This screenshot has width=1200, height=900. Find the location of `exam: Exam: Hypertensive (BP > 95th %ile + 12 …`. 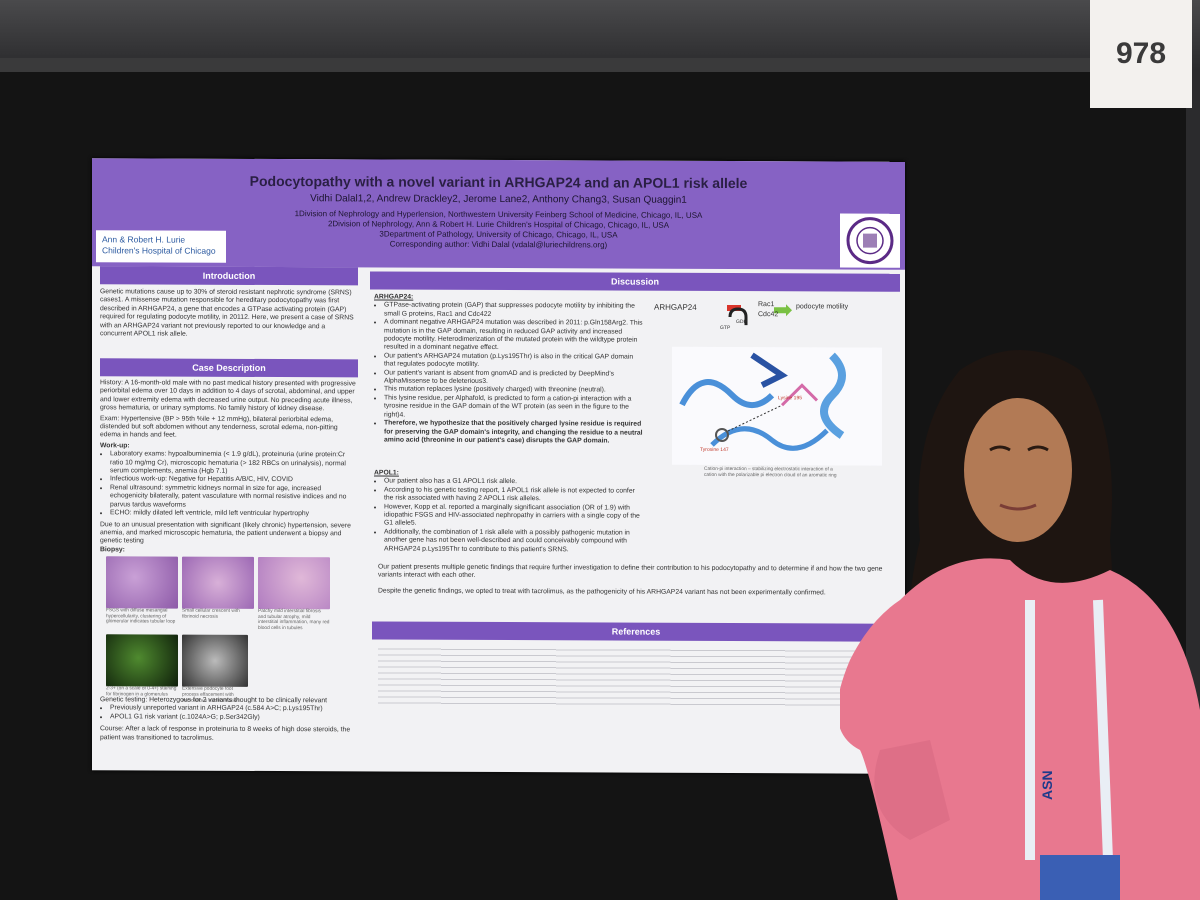

exam: Exam: Hypertensive (BP > 95th %ile + 12 … is located at coordinates (219, 427).